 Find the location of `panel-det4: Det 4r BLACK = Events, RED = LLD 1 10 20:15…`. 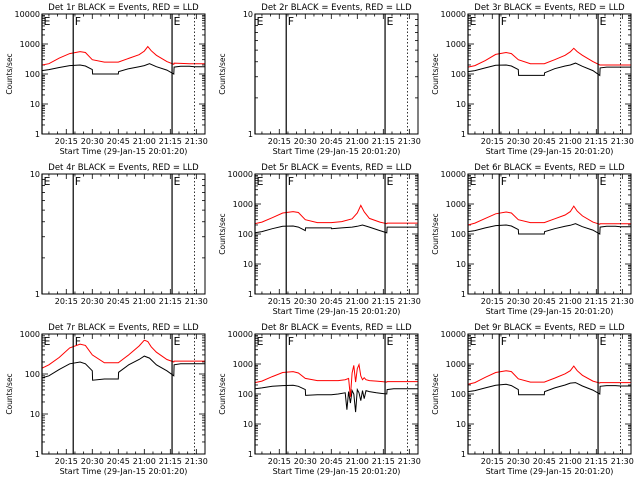

panel-det4: Det 4r BLACK = Events, RED = LLD 1 10 20:15… is located at coordinates (119, 234).